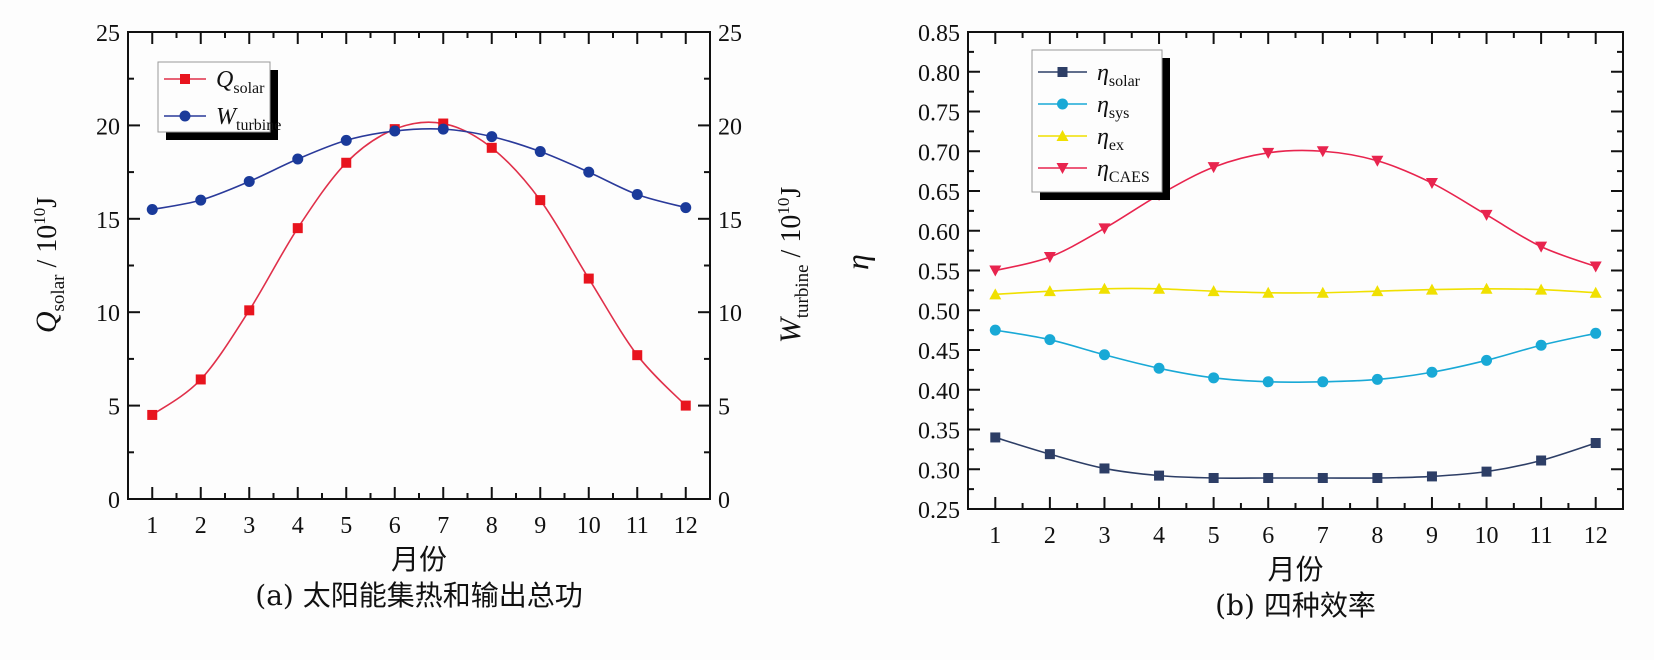 This screenshot has height=660, width=1654. I want to click on y-axis-title-right-sub: turbine, so click(802, 291).